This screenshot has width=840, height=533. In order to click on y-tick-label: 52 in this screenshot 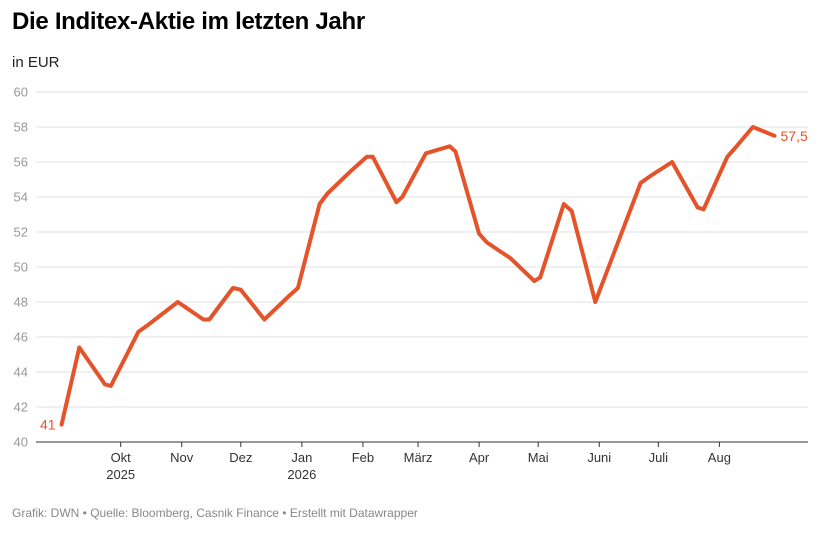, I will do `click(21, 232)`.